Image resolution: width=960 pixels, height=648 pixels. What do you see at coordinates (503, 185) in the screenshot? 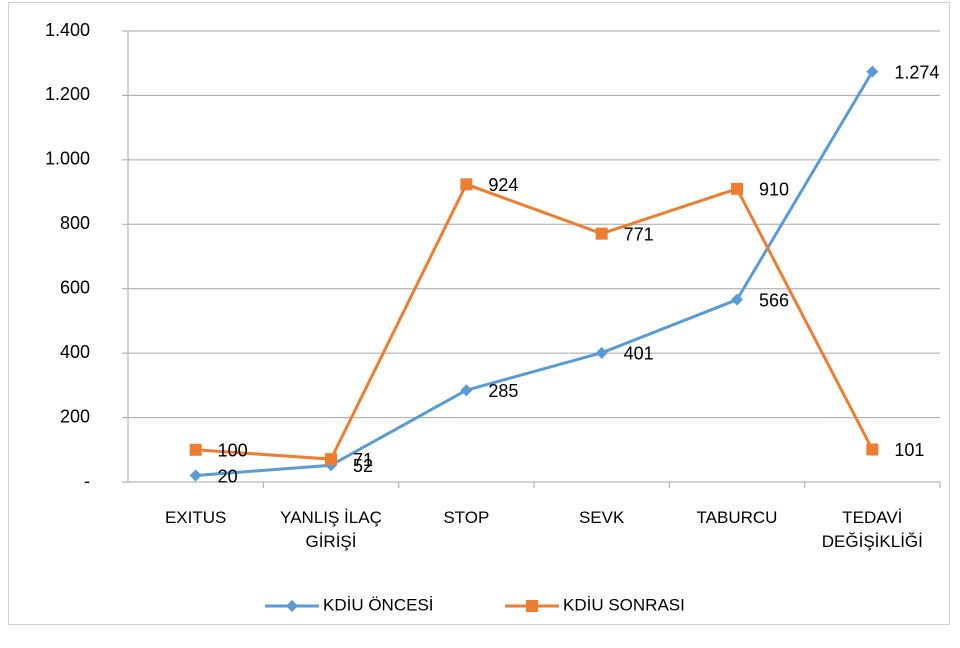
I see `data-label: 924` at bounding box center [503, 185].